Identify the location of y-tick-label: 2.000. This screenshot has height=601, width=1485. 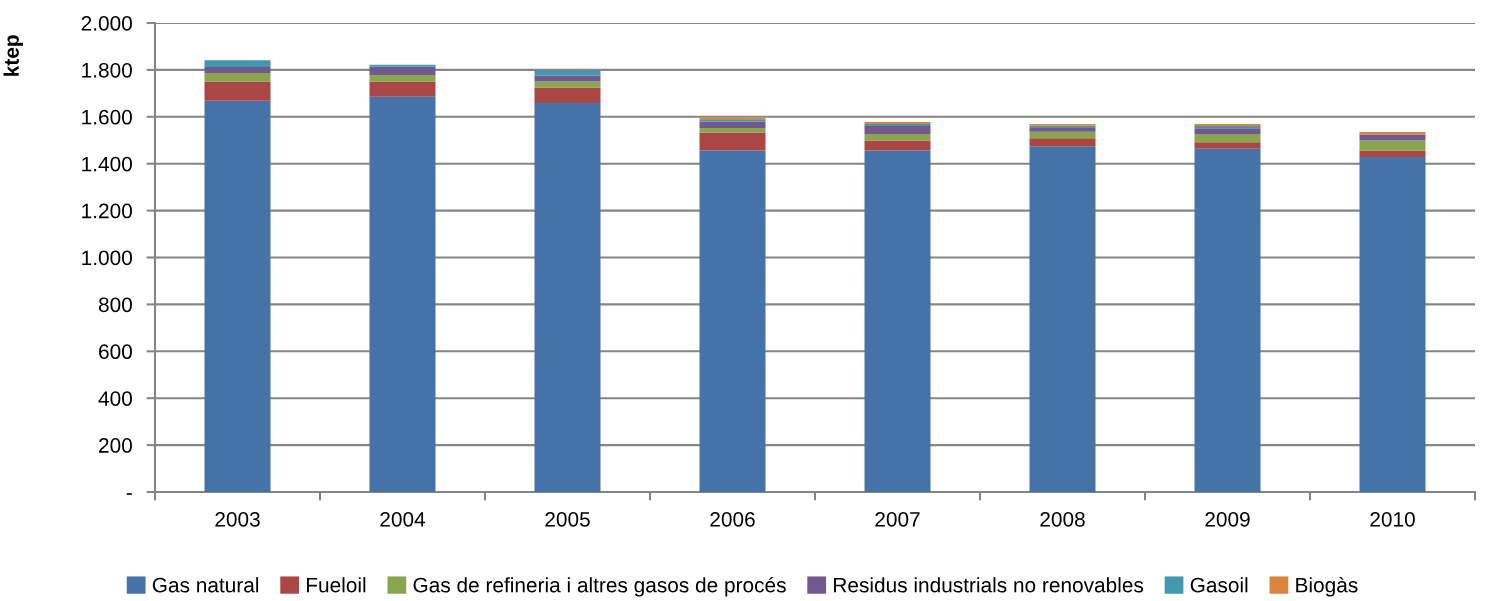
(106, 23).